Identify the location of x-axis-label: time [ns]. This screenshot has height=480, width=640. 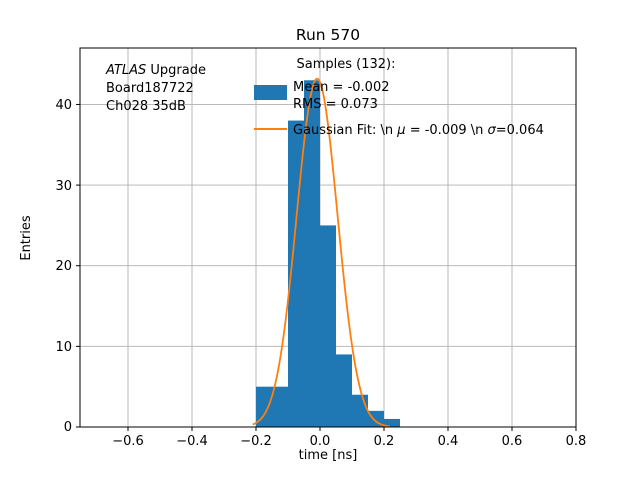
(328, 455).